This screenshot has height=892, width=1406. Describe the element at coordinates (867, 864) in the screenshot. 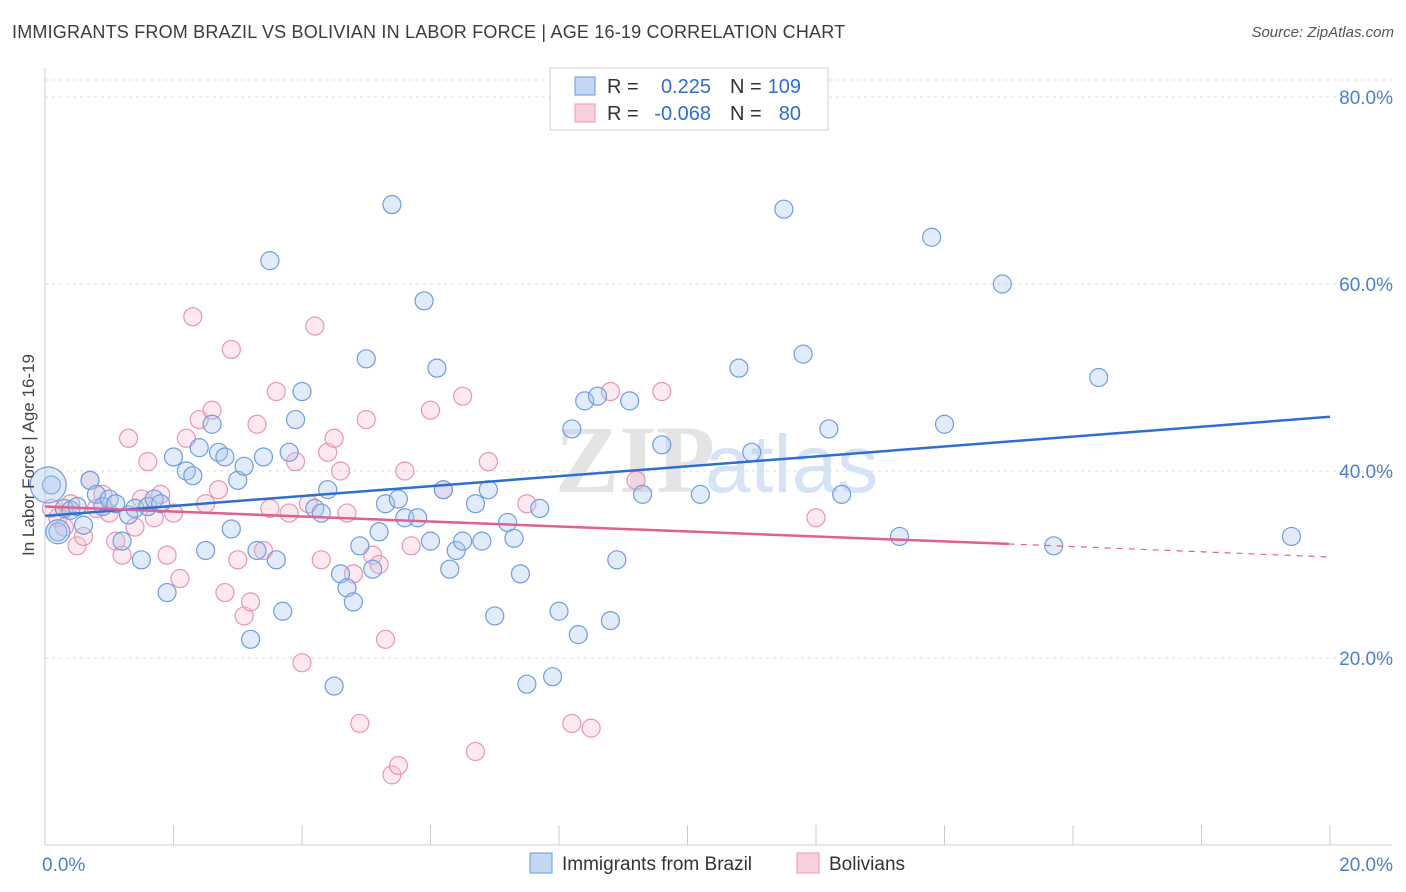

I see `legend-bottom-bolivians-label: Bolivians` at that location.